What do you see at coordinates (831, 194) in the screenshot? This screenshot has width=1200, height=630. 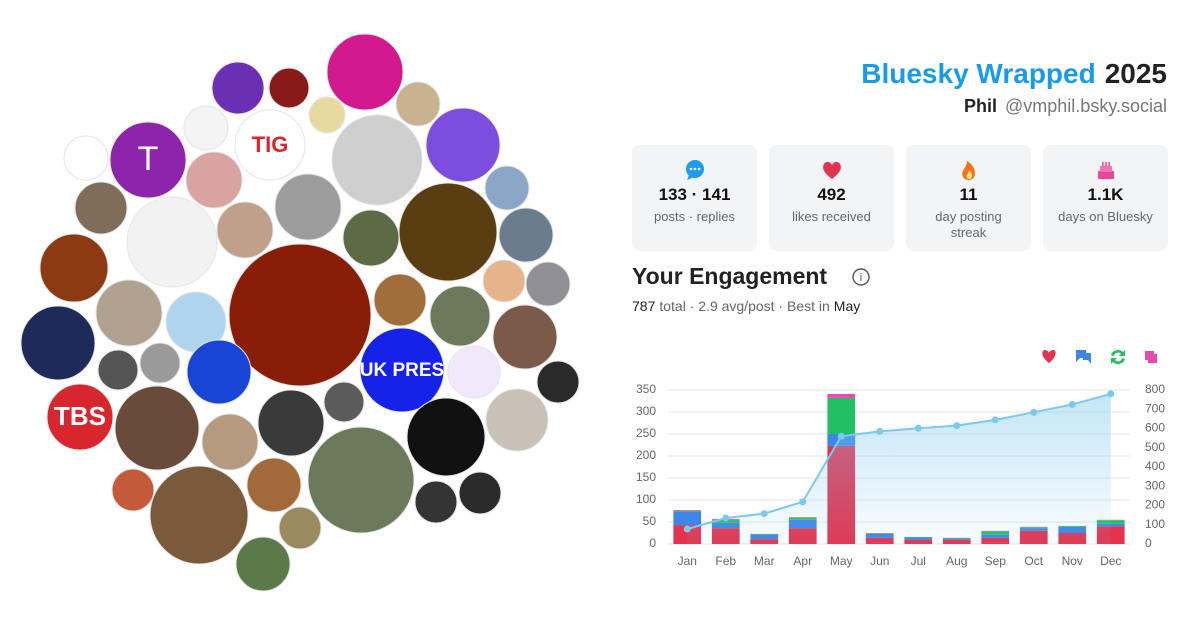 I see `stat-value: 492` at bounding box center [831, 194].